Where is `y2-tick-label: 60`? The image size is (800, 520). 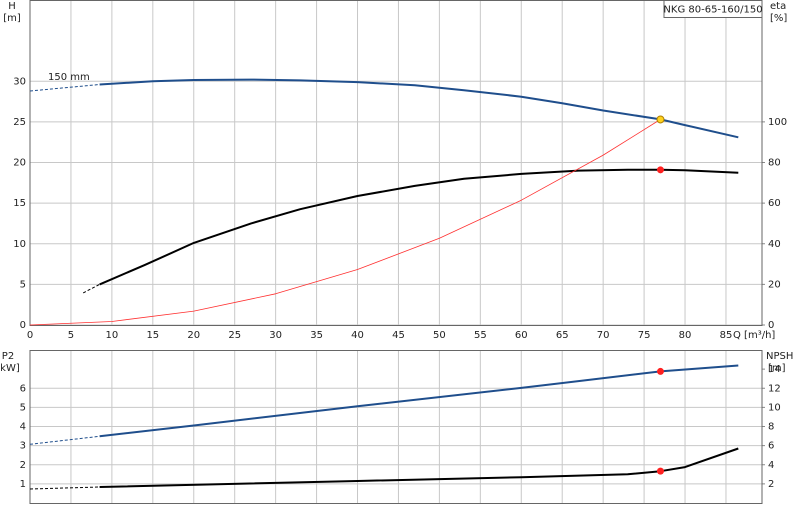
y2-tick-label: 60 is located at coordinates (774, 203).